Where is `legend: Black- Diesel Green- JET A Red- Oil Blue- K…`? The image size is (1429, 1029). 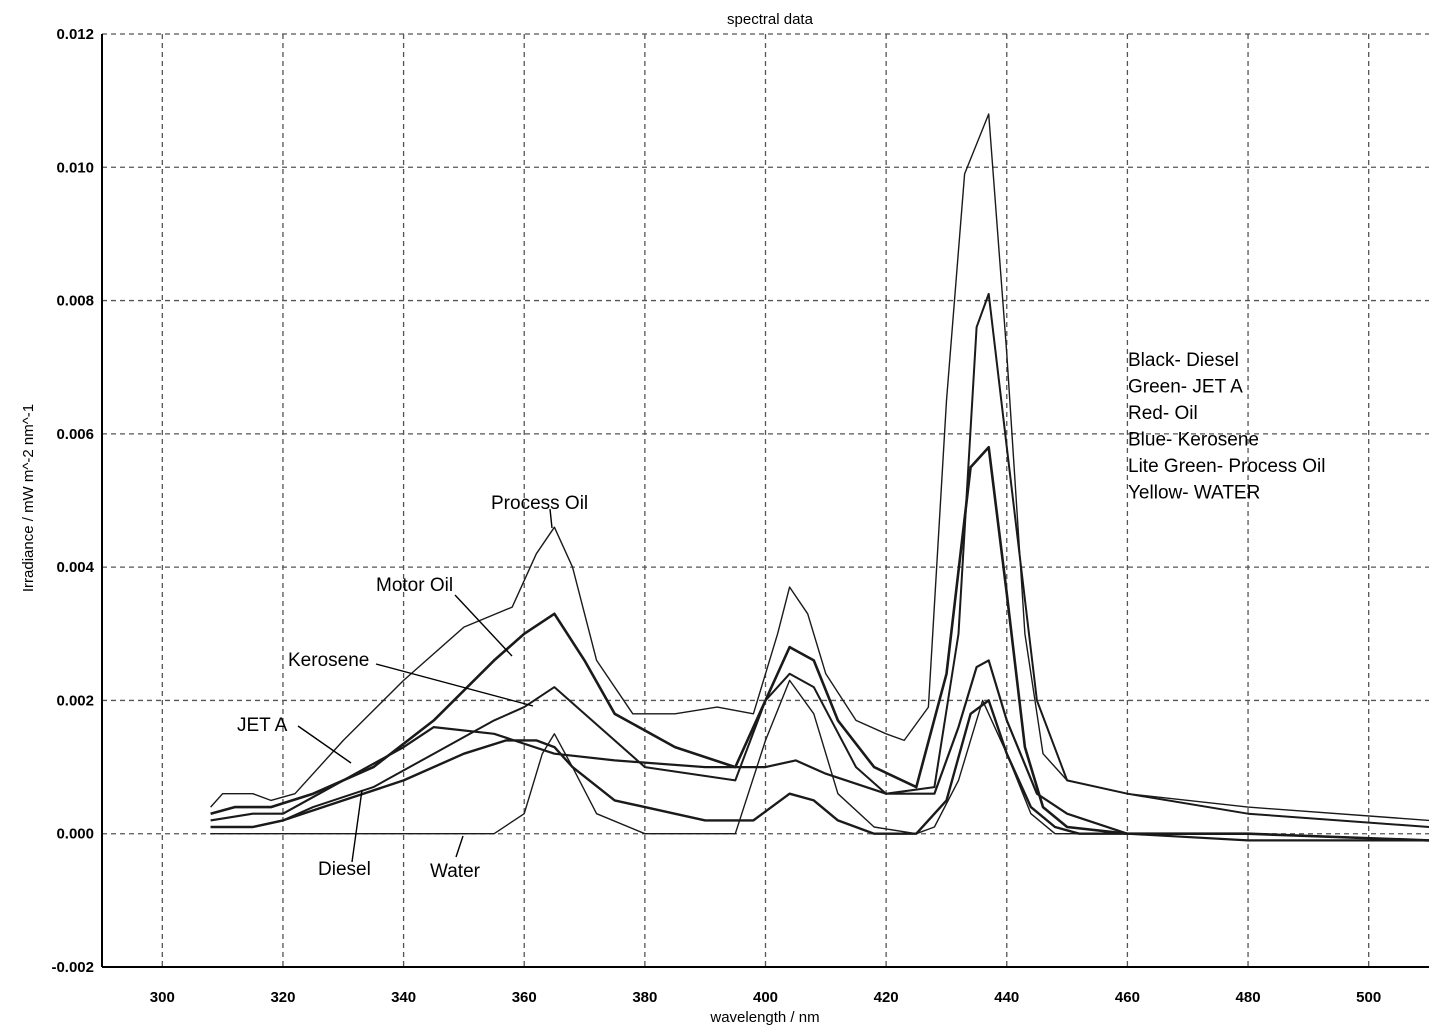
legend: Black- Diesel Green- JET A Red- Oil Blue- K… is located at coordinates (1226, 427).